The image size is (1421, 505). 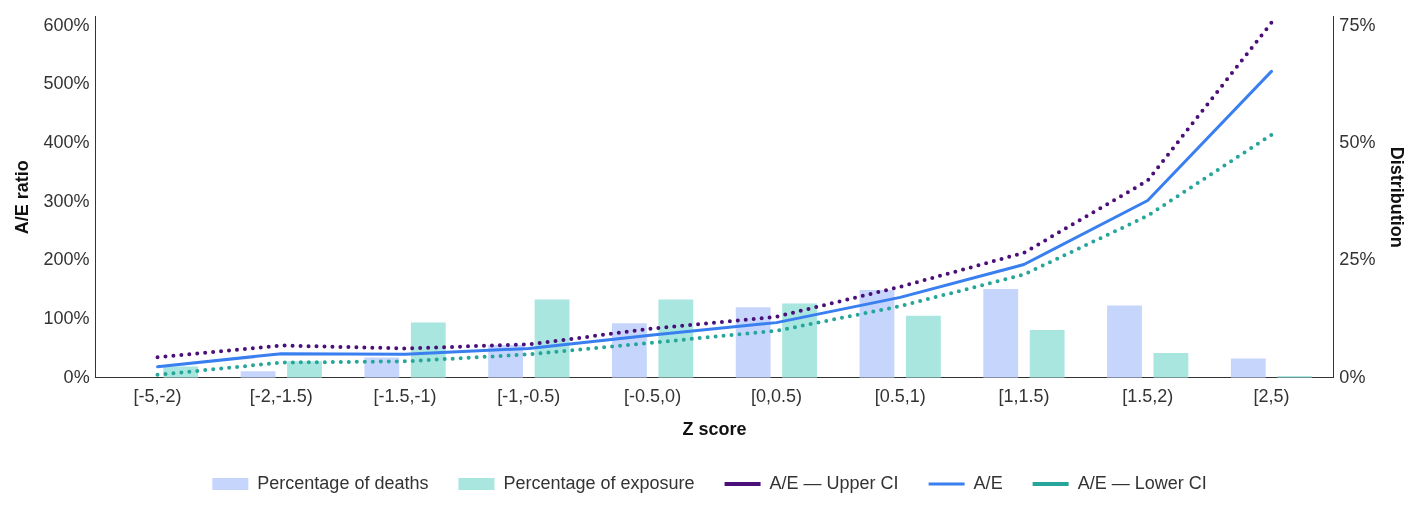 What do you see at coordinates (1271, 395) in the screenshot?
I see `x-tick-label: [2,5)` at bounding box center [1271, 395].